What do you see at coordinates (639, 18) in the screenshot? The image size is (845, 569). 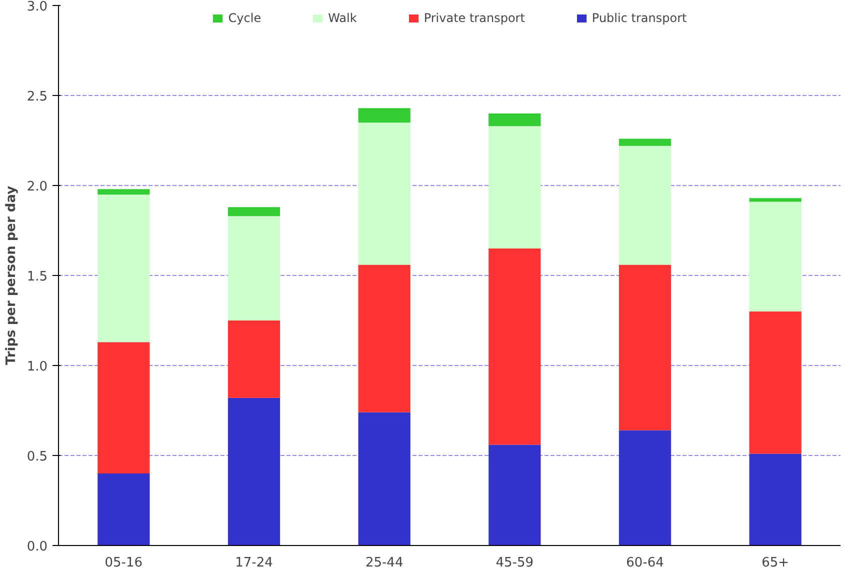 I see `legend-label: Public transport` at bounding box center [639, 18].